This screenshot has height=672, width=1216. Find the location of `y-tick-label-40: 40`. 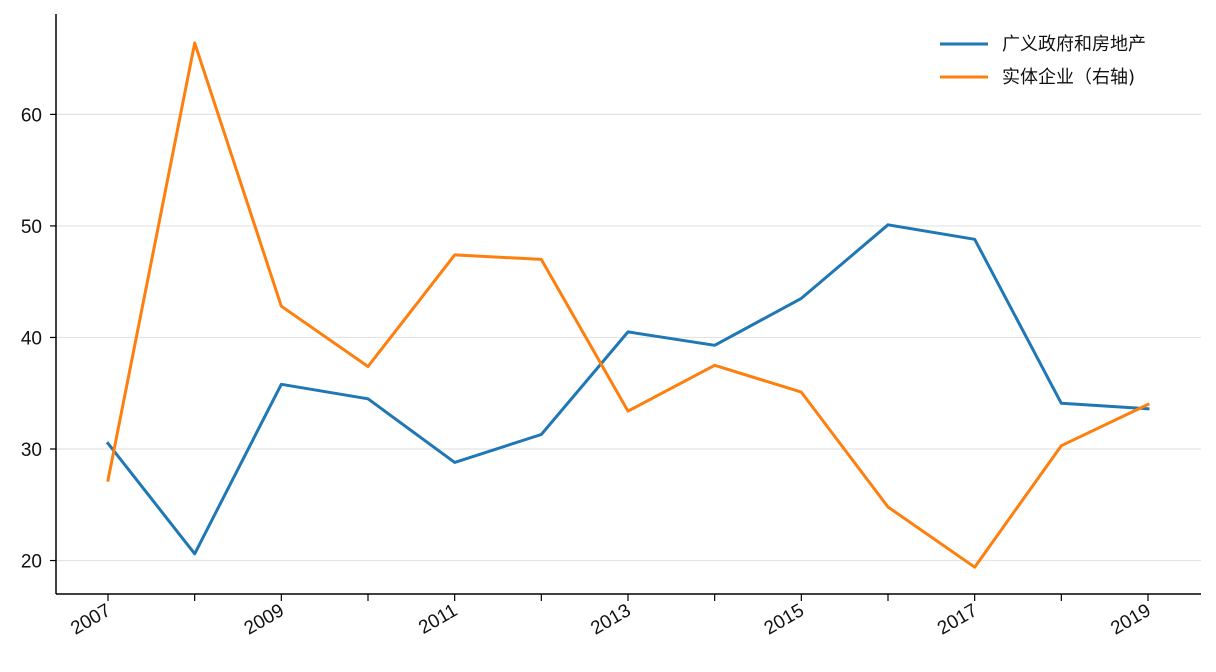

y-tick-label-40: 40 is located at coordinates (31, 338).